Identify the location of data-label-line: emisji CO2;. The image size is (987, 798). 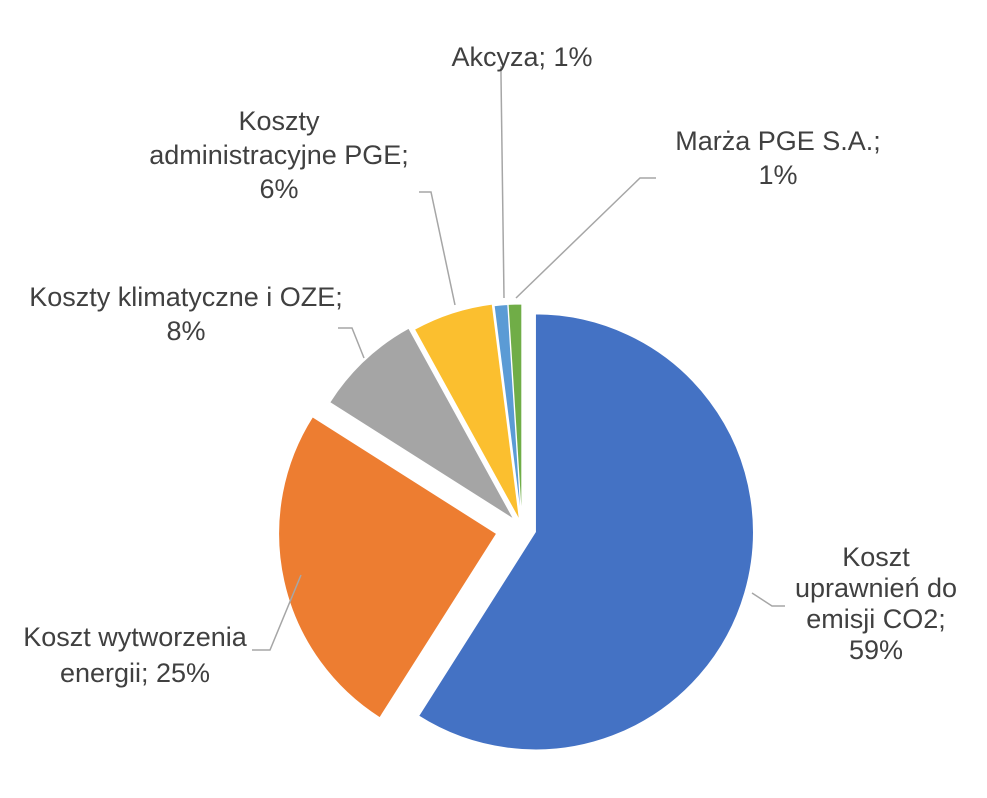
(876, 619).